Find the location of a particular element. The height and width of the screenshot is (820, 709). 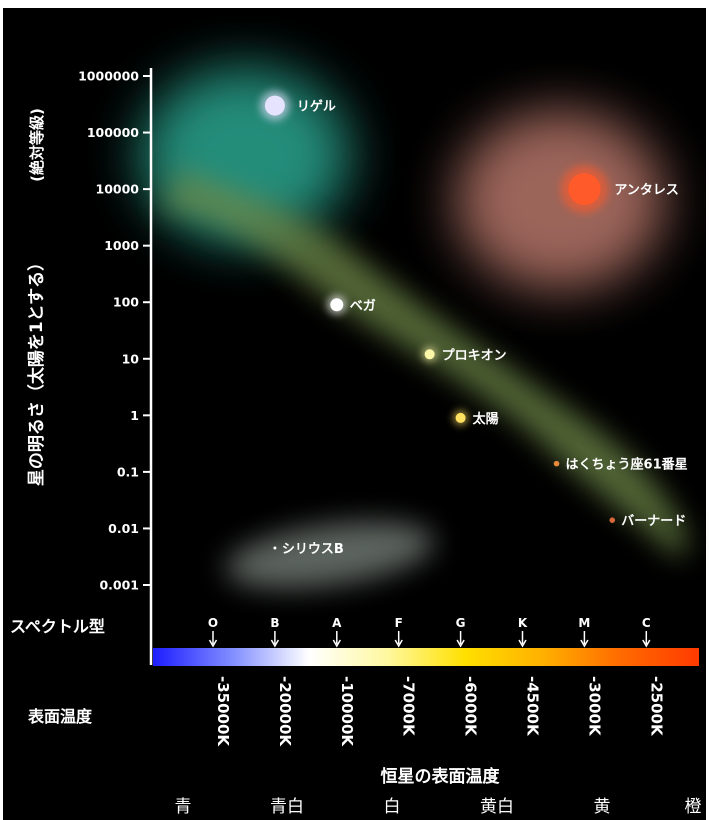

star-アンタレス: アンタレス is located at coordinates (619, 189).